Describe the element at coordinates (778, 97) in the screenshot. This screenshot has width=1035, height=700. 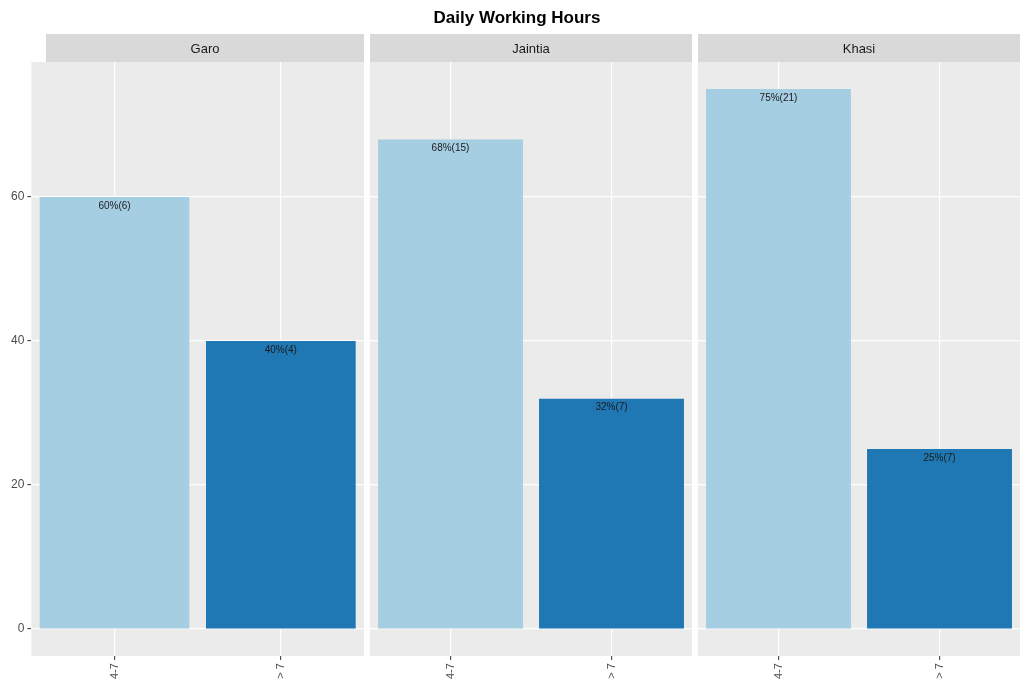
I see `data-label: 75%(21)` at that location.